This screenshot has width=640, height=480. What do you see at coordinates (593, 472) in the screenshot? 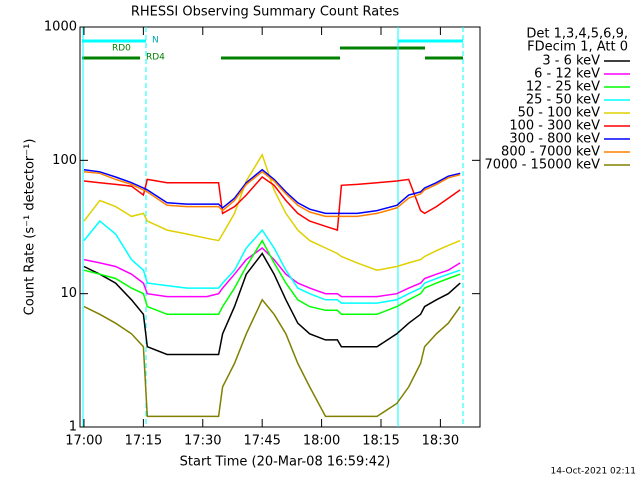
I see `timestamp: 14-Oct-2021 02:11` at bounding box center [593, 472].